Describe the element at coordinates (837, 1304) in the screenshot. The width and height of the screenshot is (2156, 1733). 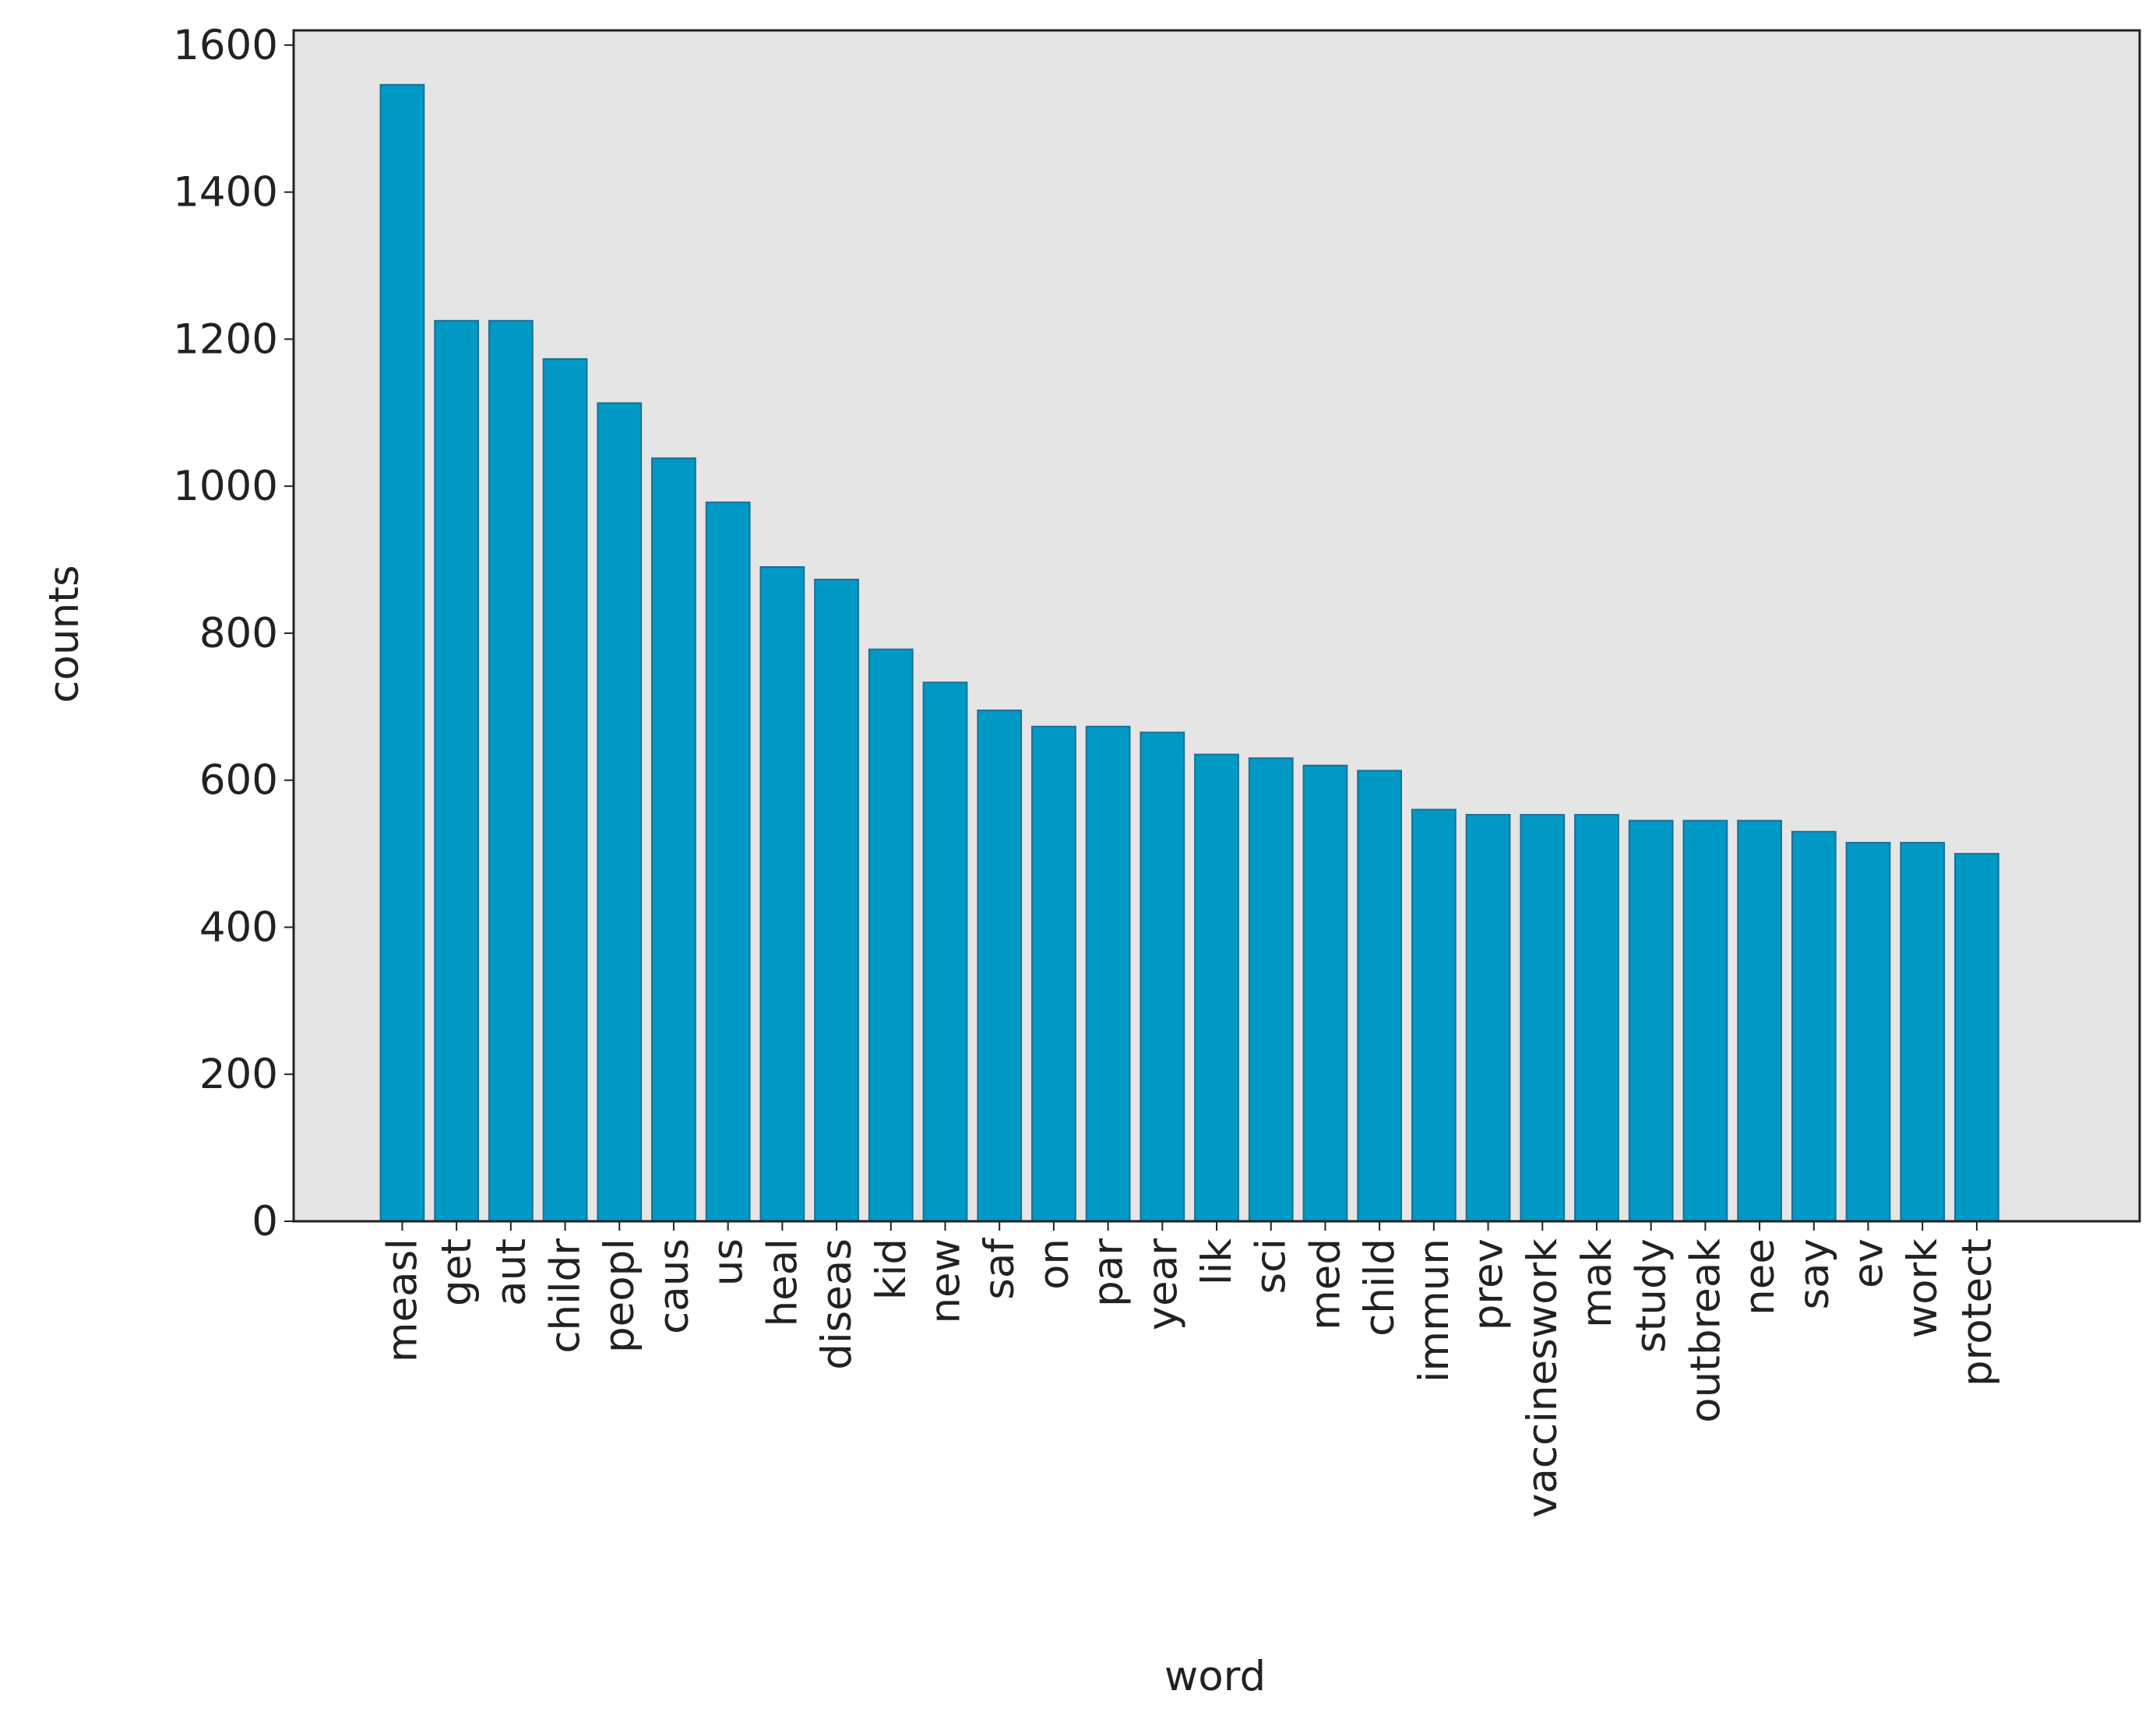
I see `x-tick-label: diseas` at that location.